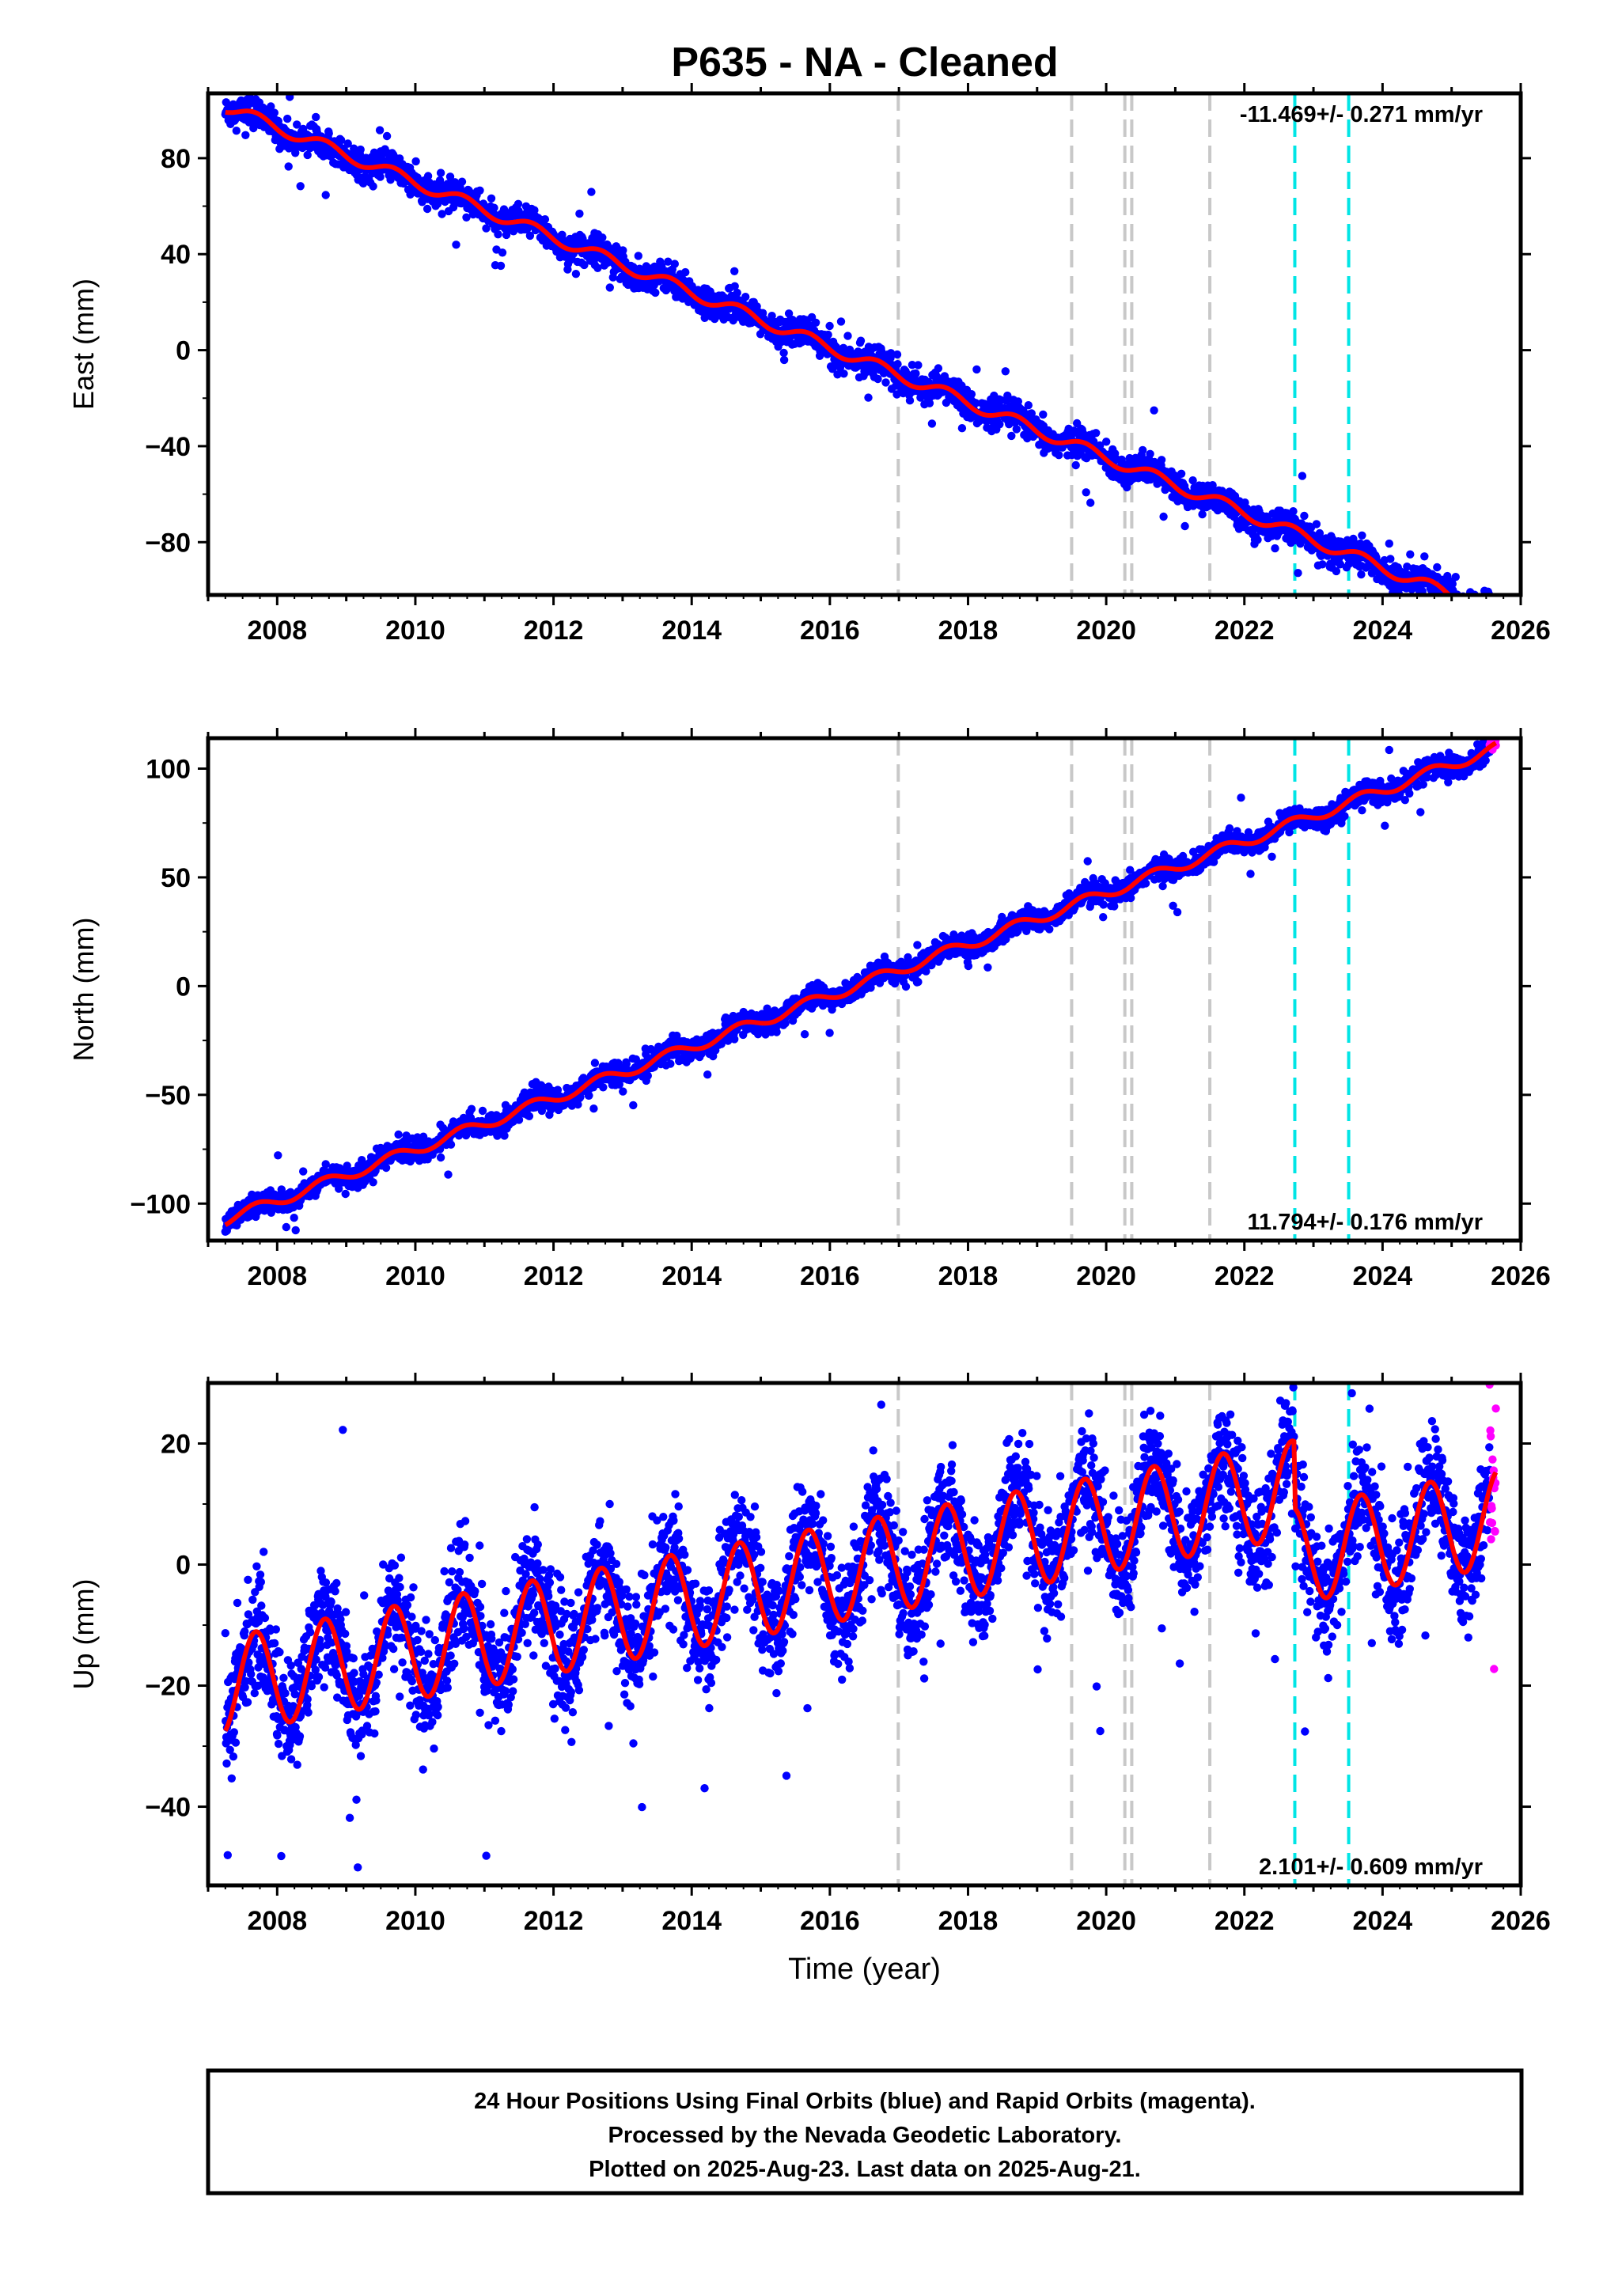  What do you see at coordinates (554, 631) in the screenshot?
I see `x-tick-label: 2012` at bounding box center [554, 631].